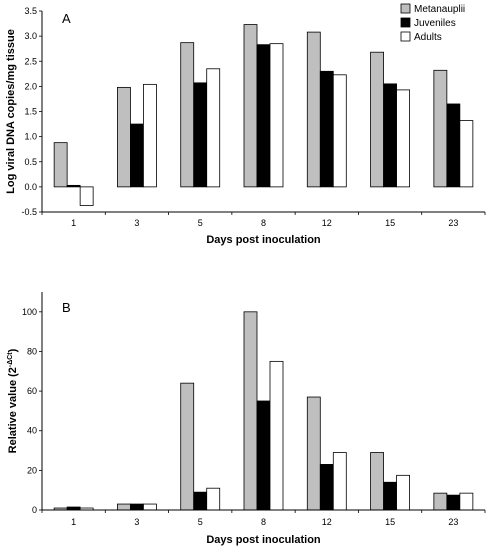  Describe the element at coordinates (32, 470) in the screenshot. I see `y-tick-label: 20` at that location.